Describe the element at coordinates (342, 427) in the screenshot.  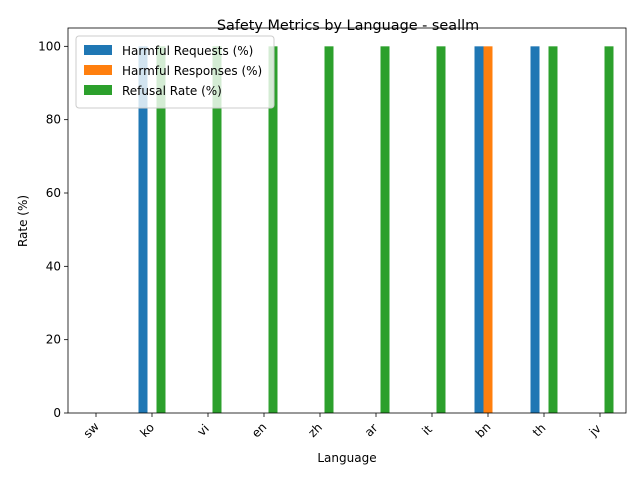
I see `x-axis-ticks: sw ko vi en zh ar it bn th jv` at that location.